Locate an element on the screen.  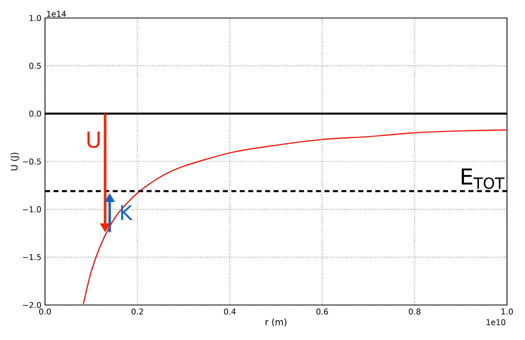
ref-line-label: E$_{TOT}$ is located at coordinates (483, 178).